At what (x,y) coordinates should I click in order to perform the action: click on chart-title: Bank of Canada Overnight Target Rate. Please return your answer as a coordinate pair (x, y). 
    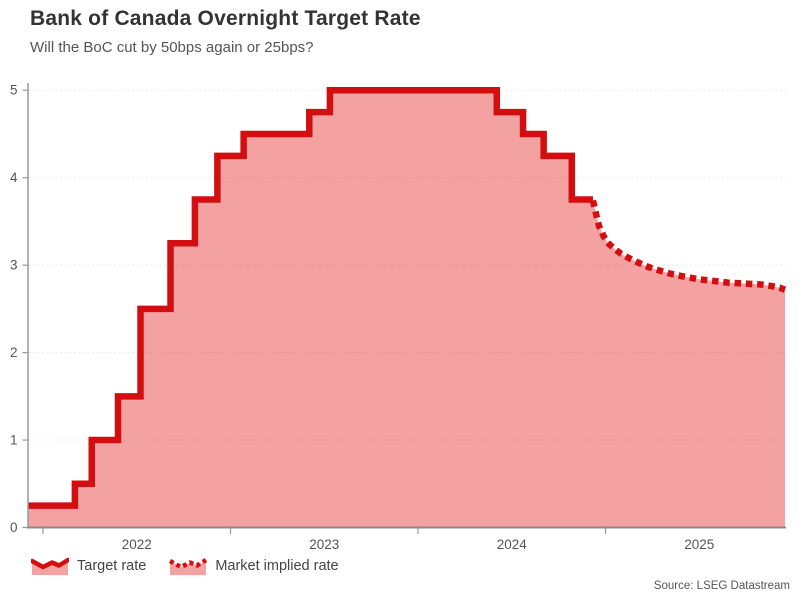
    Looking at the image, I should click on (225, 18).